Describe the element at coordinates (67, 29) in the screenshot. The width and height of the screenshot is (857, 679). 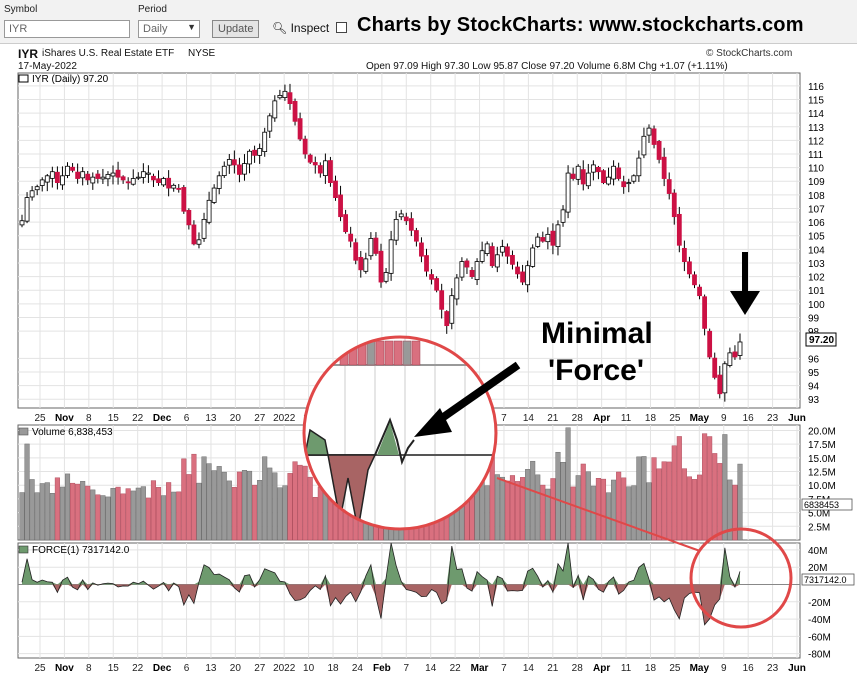
I see `symbol-input: IYR` at that location.